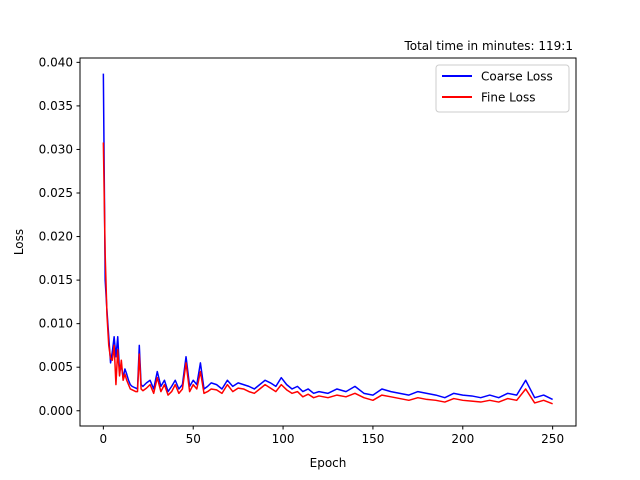 The width and height of the screenshot is (640, 480). I want to click on x-tick-label: 150, so click(372, 439).